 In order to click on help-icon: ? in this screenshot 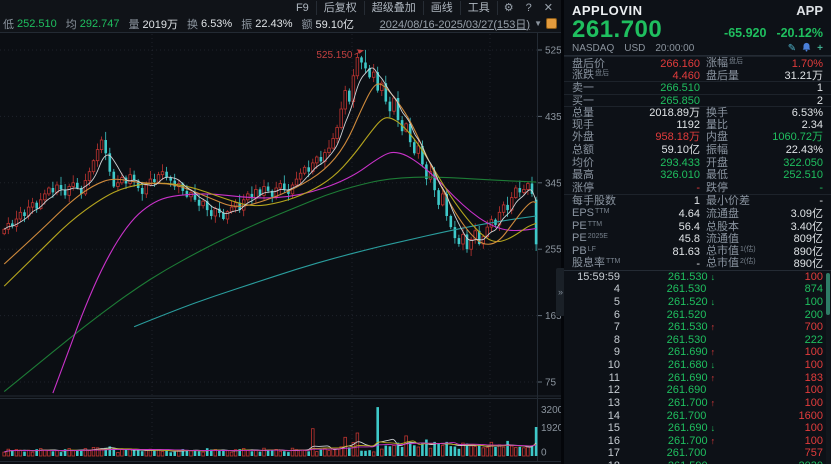, I will do `click(528, 7)`.